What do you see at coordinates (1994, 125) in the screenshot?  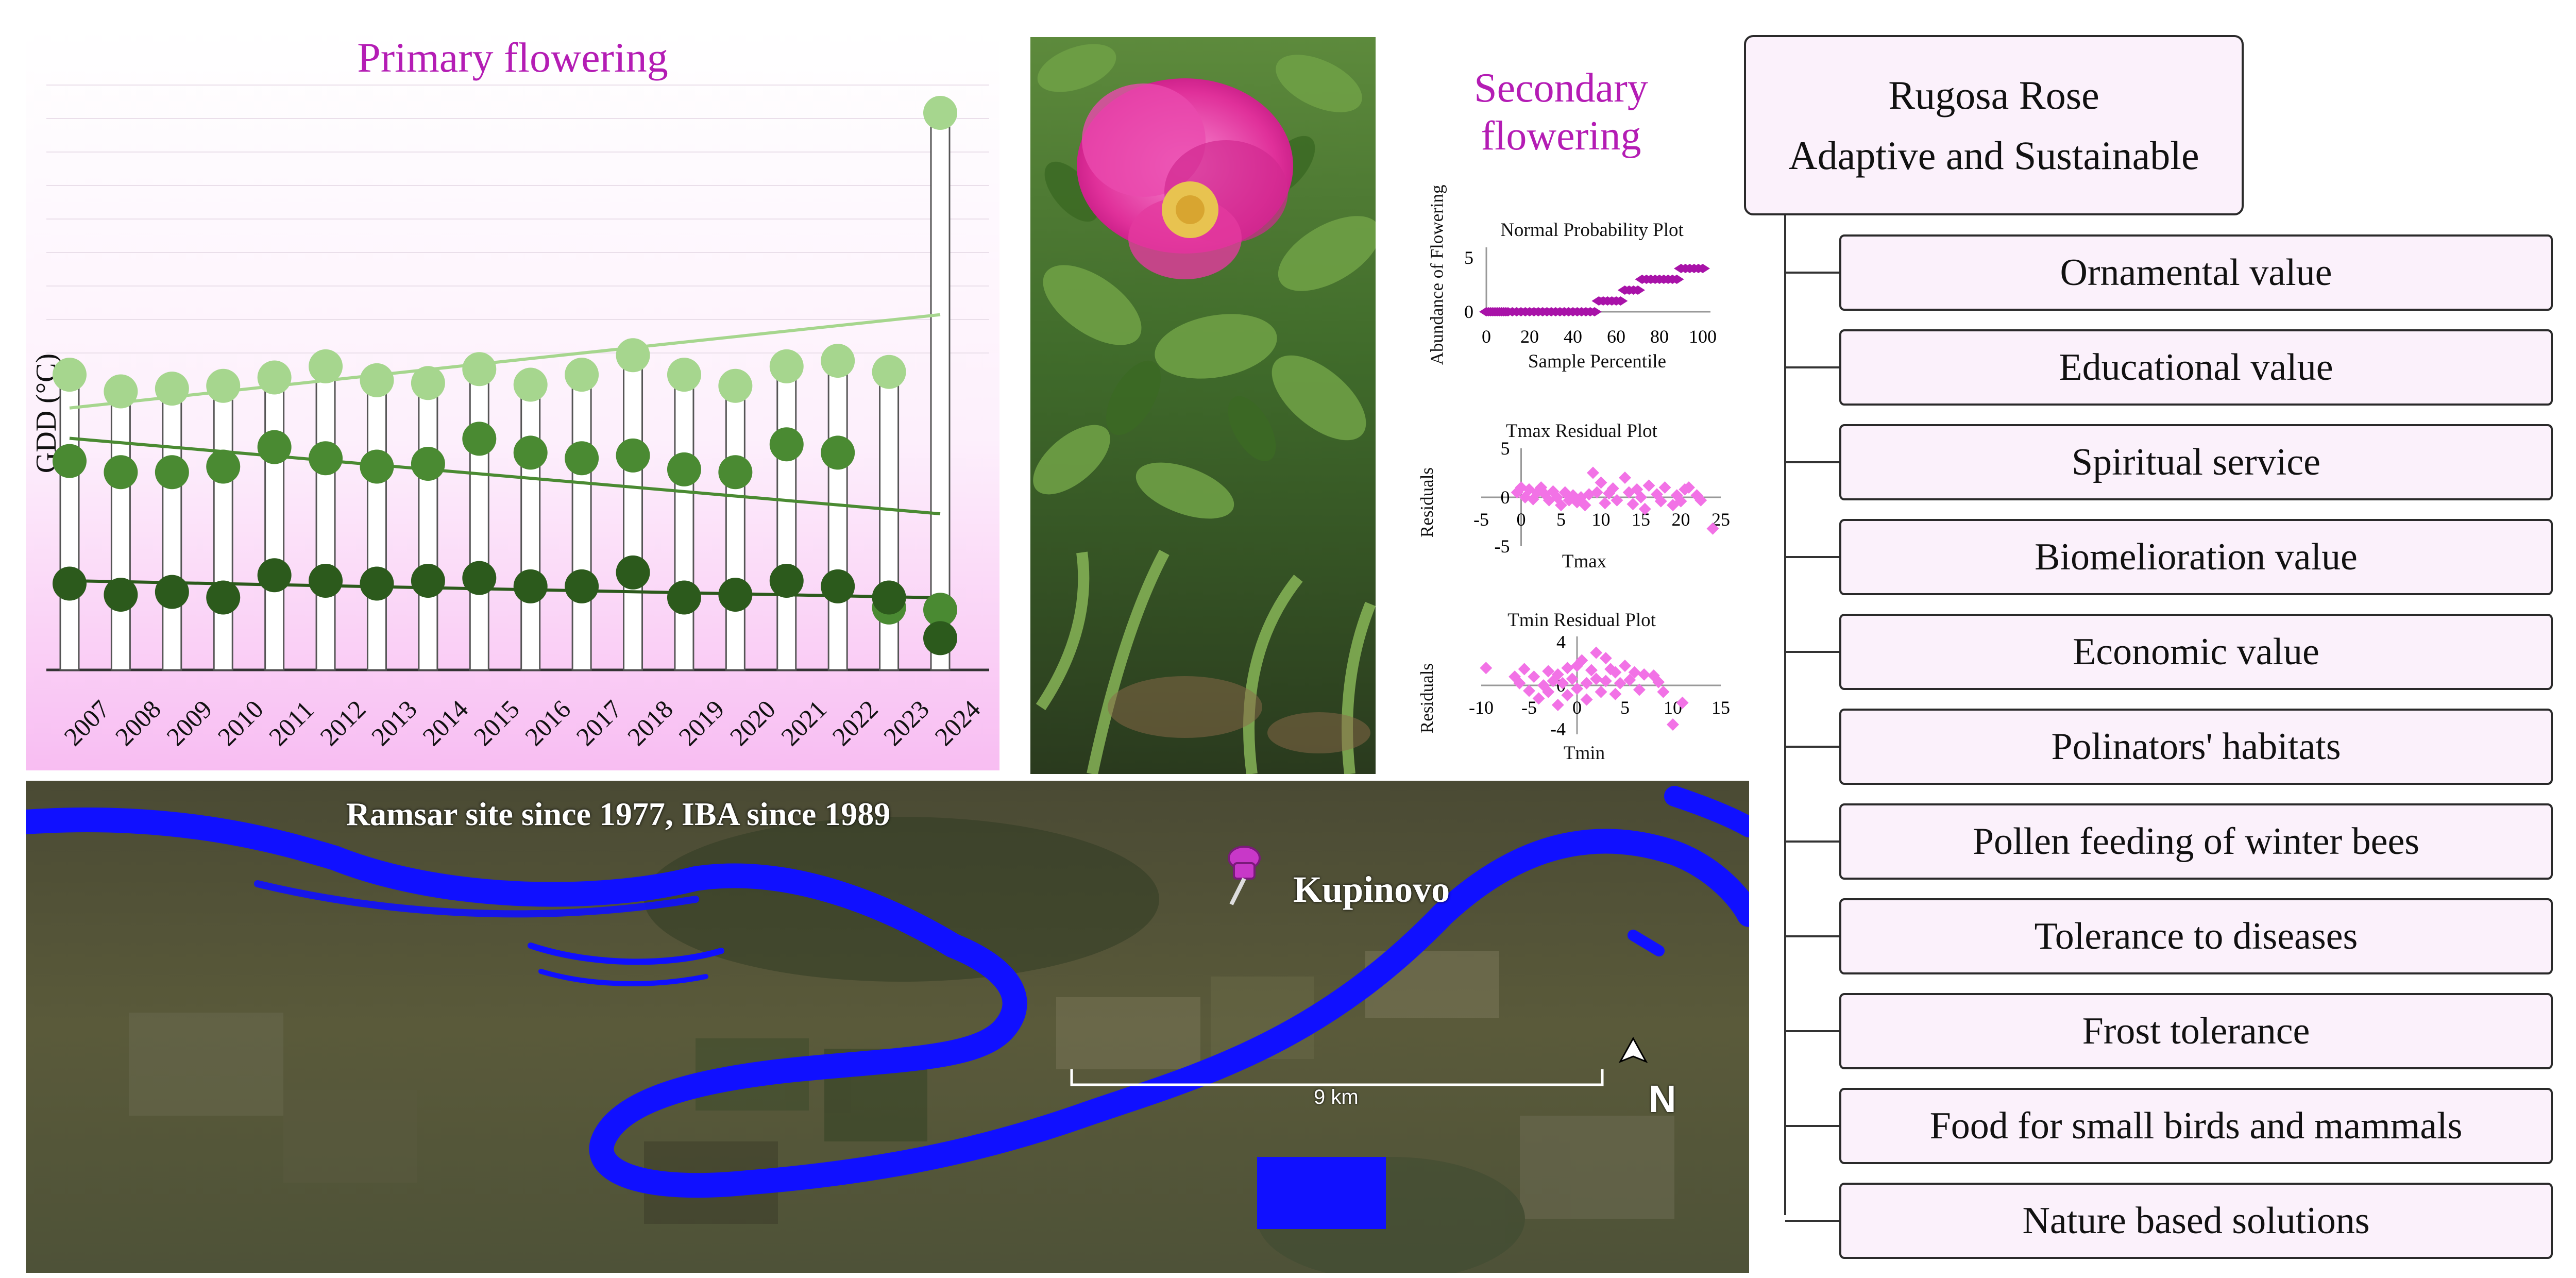 I see `root-box-rugosa-rose: Rugosa Rose Adaptive and Sustainable` at bounding box center [1994, 125].